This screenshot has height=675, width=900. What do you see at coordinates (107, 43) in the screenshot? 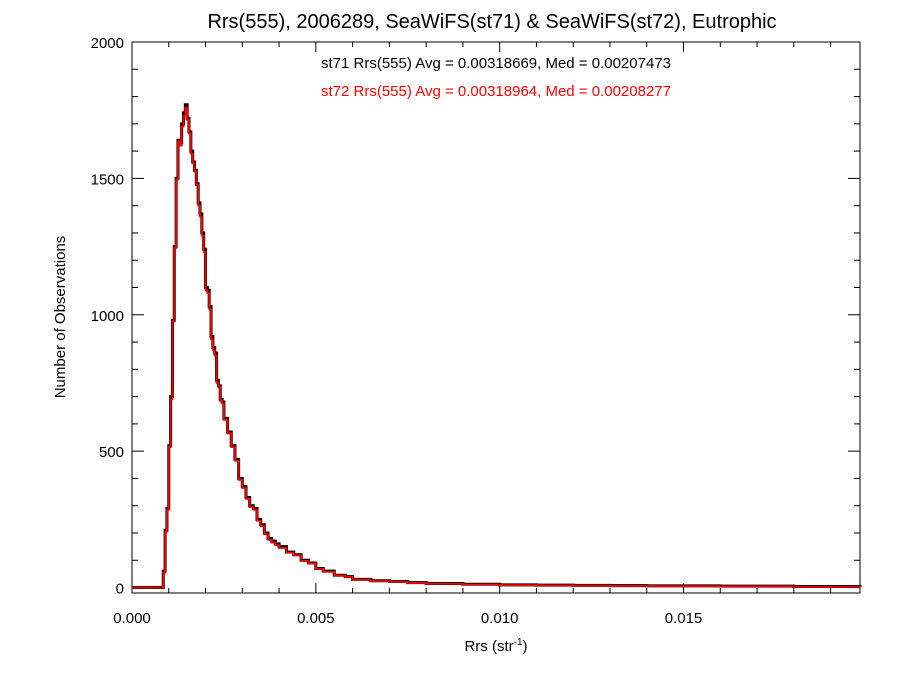
I see `y-tick-label: 2000` at bounding box center [107, 43].